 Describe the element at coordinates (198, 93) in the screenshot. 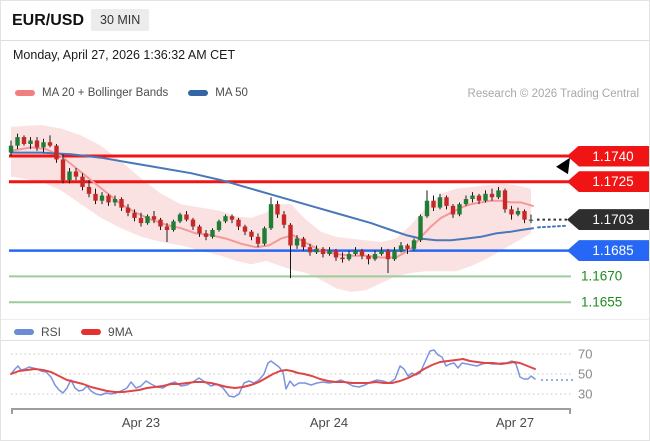

I see `ma50-swatch-icon` at that location.